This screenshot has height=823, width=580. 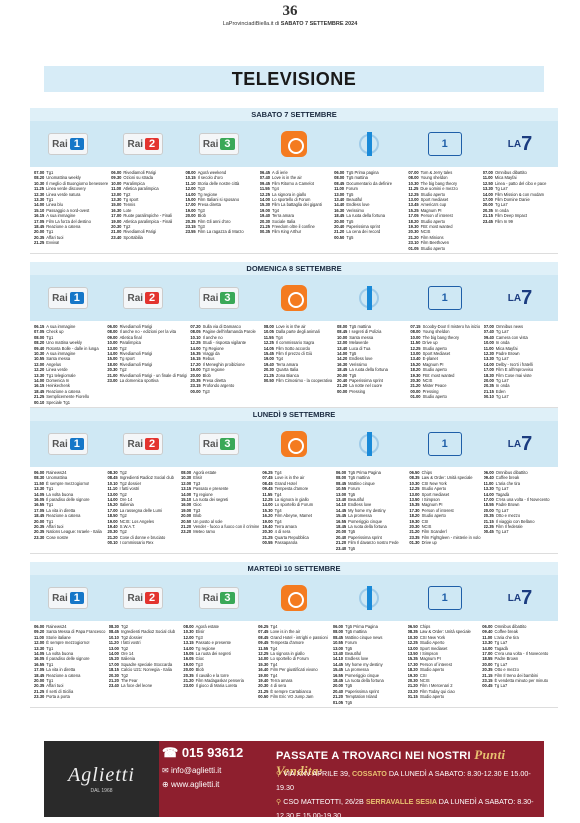 What do you see at coordinates (219, 626) in the screenshot?
I see `program-row: 08.00 Agorà estate` at bounding box center [219, 626].